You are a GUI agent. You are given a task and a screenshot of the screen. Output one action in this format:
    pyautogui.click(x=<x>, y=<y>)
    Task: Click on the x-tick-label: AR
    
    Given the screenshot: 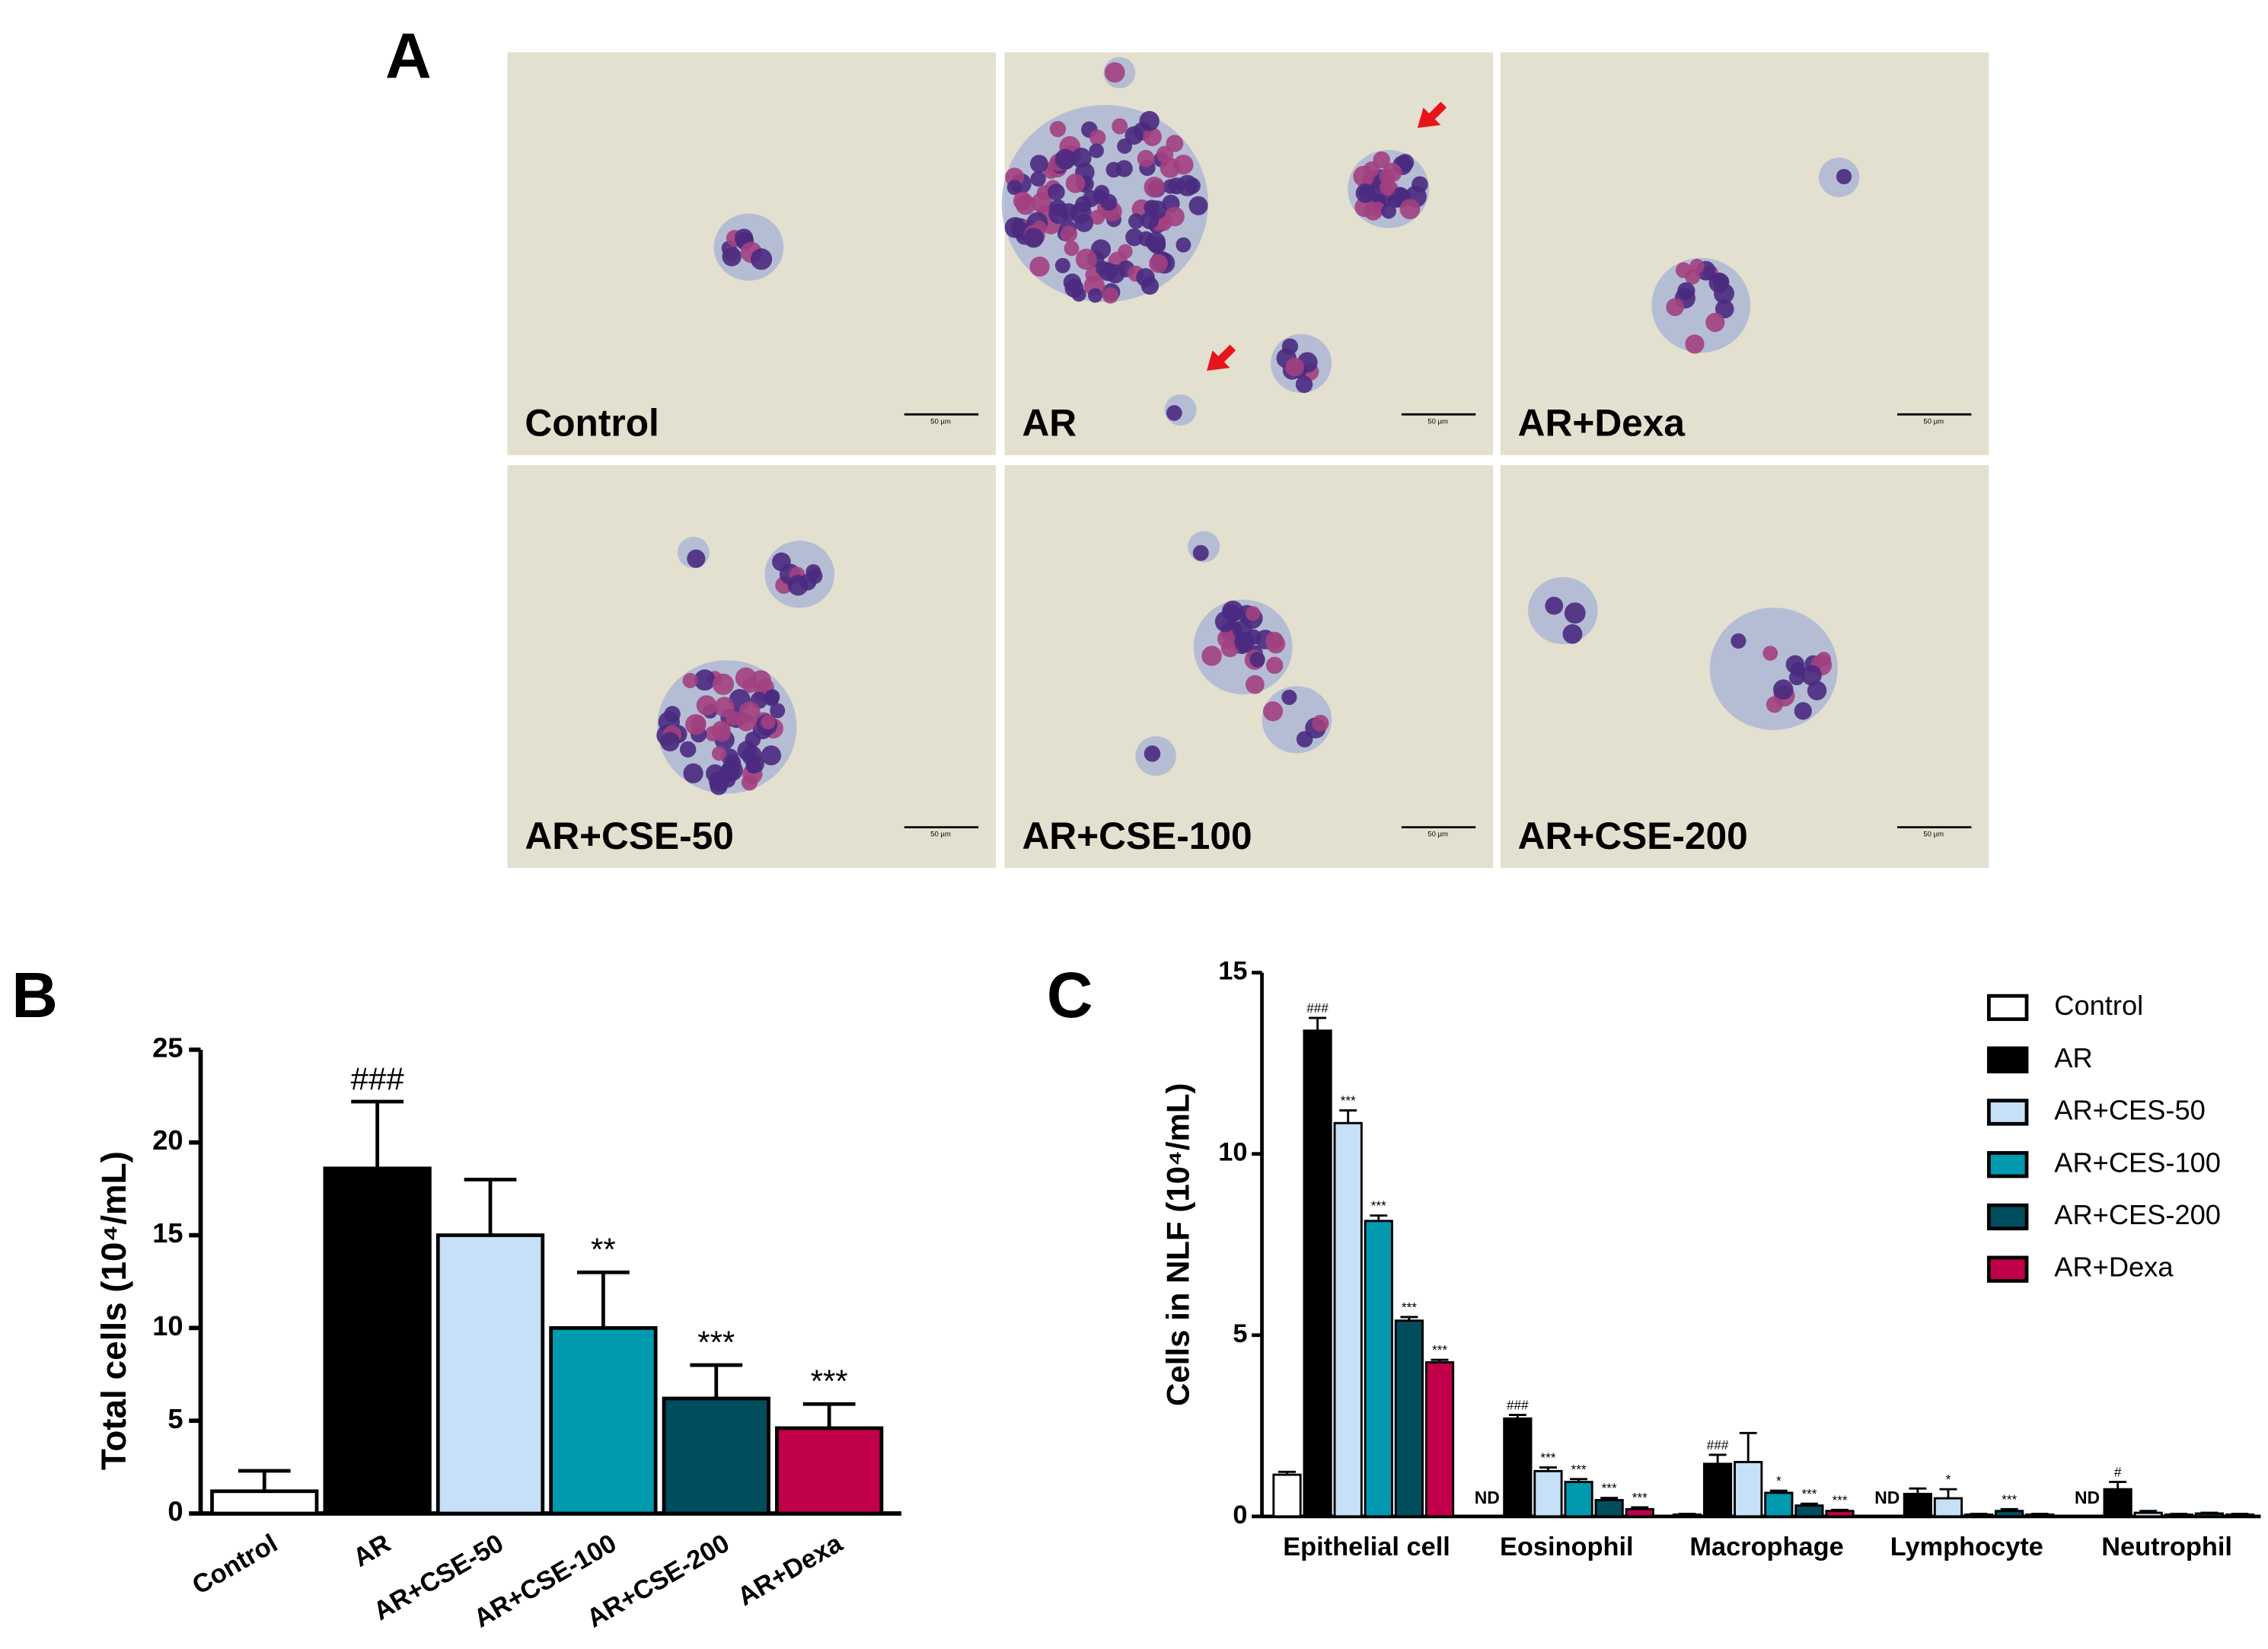 What is the action you would take?
    pyautogui.click(x=371, y=1551)
    